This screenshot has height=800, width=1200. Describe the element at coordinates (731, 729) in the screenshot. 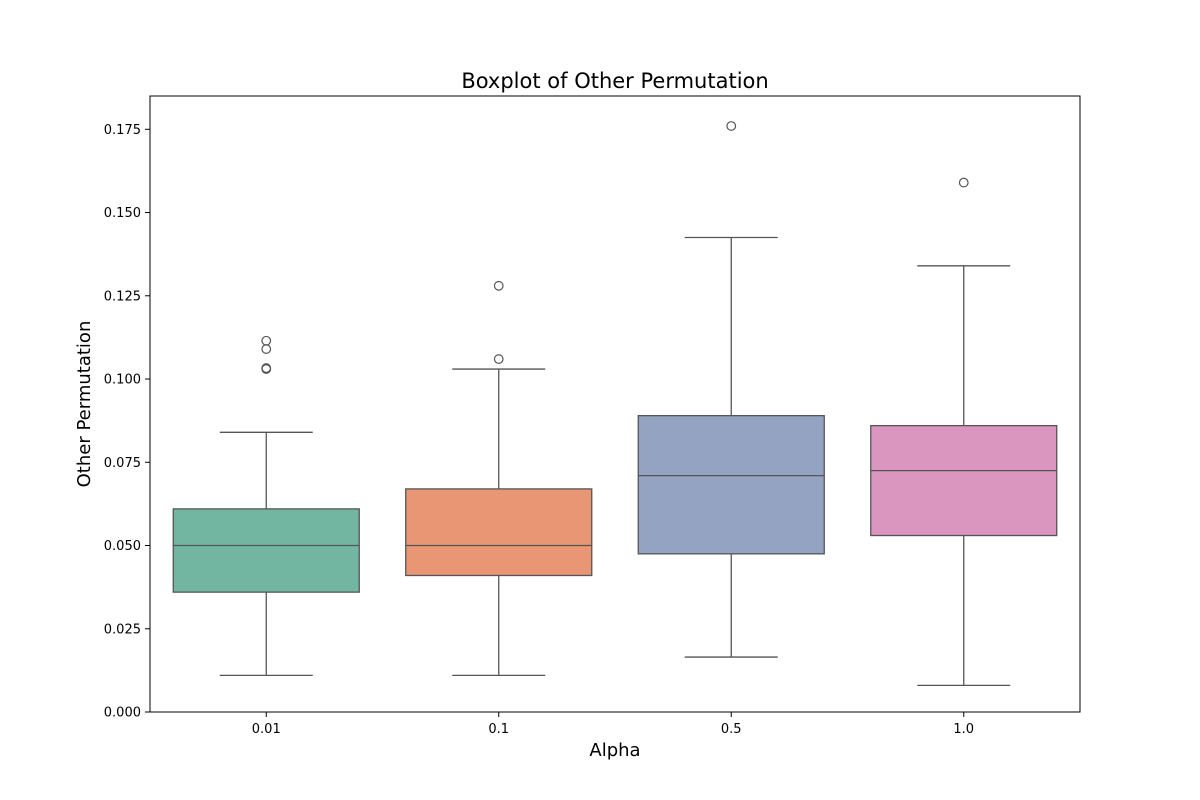

I see `x-tick-label: 0.5` at that location.